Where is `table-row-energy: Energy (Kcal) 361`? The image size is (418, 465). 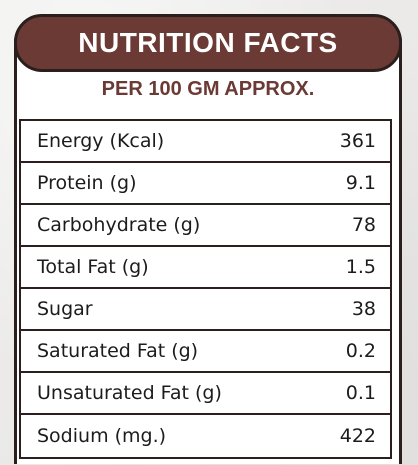 table-row-energy: Energy (Kcal) 361 is located at coordinates (205, 142).